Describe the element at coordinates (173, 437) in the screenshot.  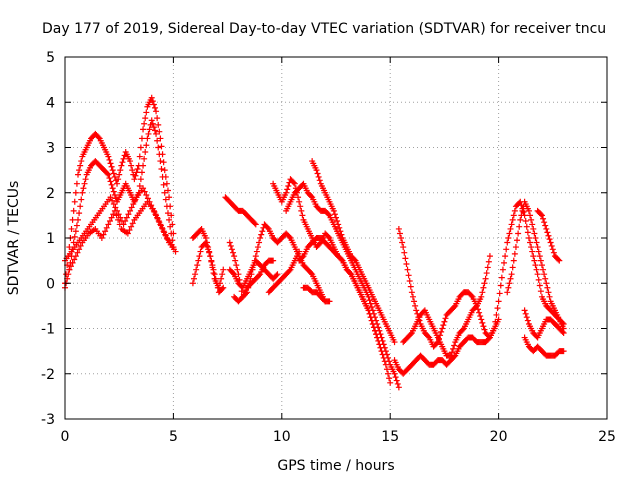
I see `x-tick-label: 5` at that location.